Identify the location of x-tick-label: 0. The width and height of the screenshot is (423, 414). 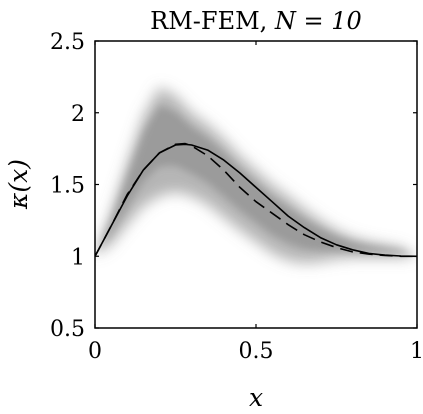
(95, 351).